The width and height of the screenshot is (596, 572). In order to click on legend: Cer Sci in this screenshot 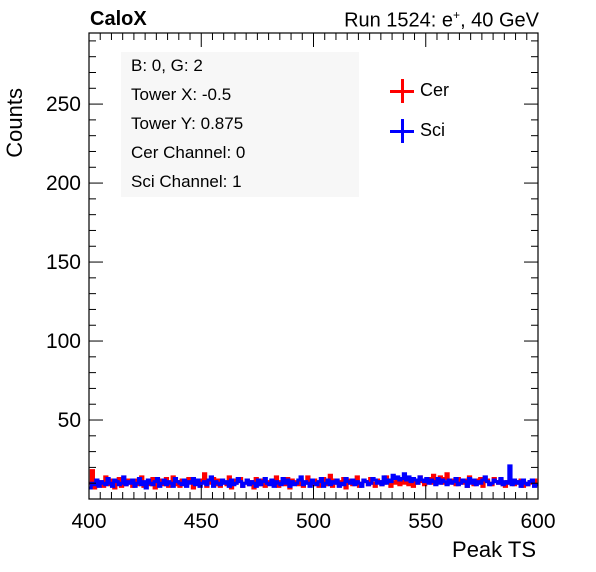, I will do `click(433, 111)`.